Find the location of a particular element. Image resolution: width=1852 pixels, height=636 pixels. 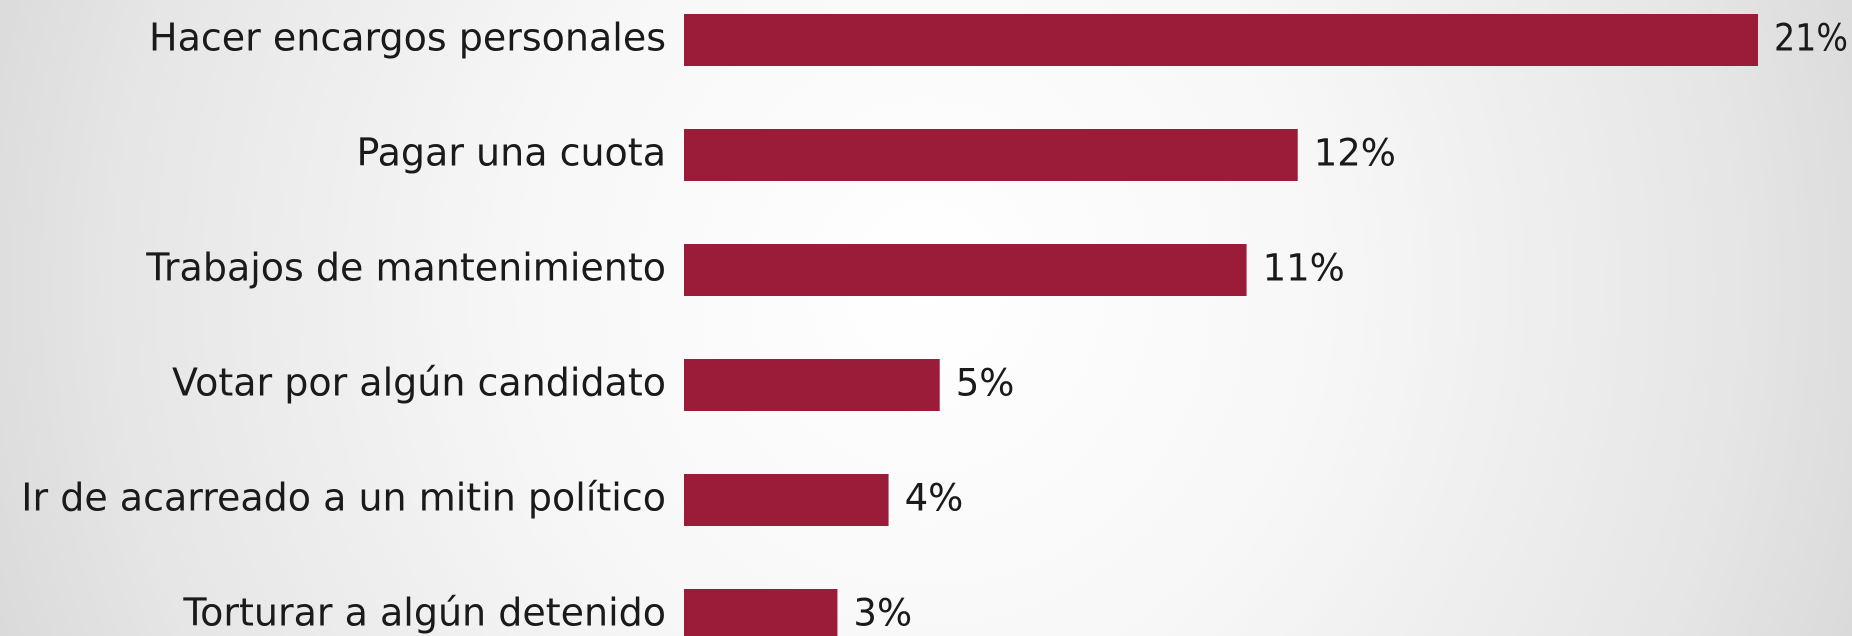

value-label-3: 5% is located at coordinates (985, 383).